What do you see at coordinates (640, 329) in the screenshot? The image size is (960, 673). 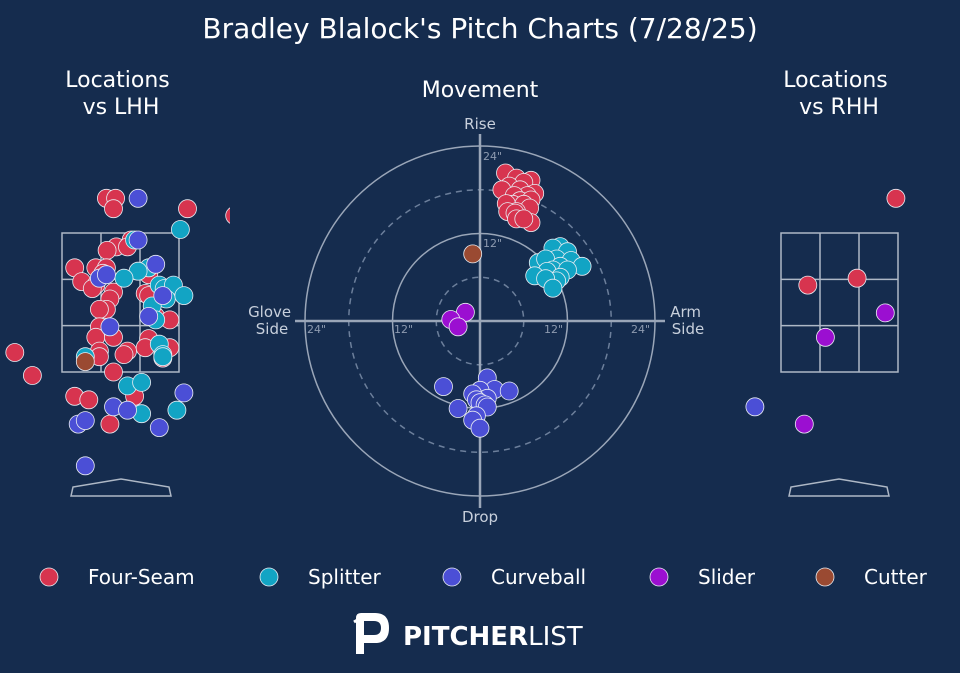 I see `ring-label-right-24: 24"` at bounding box center [640, 329].